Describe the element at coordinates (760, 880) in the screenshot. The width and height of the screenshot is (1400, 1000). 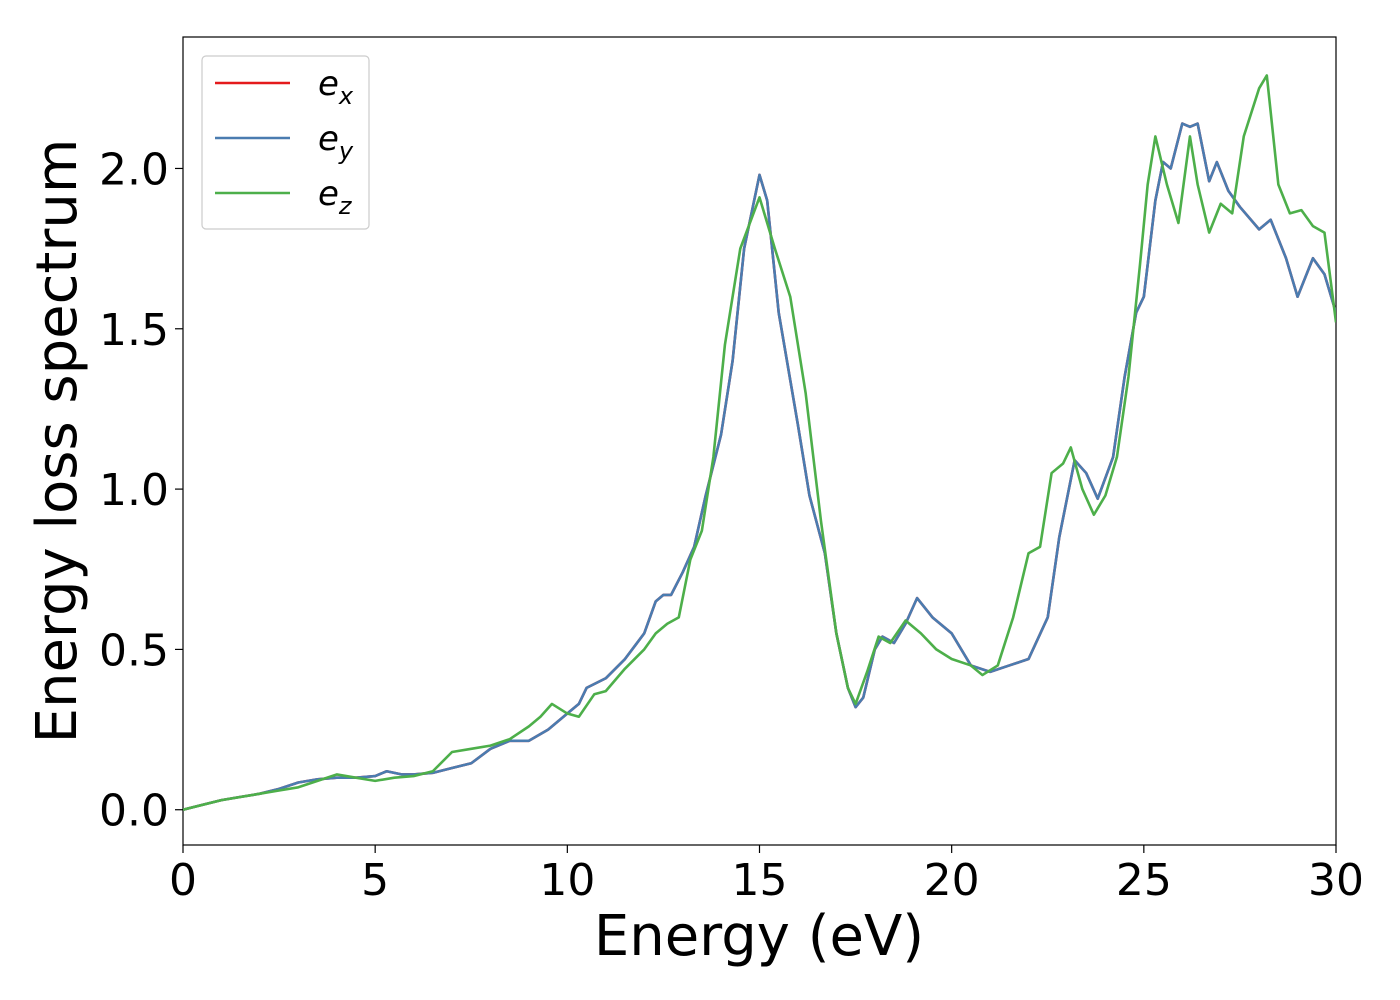
I see `x-tick-label: 15` at that location.